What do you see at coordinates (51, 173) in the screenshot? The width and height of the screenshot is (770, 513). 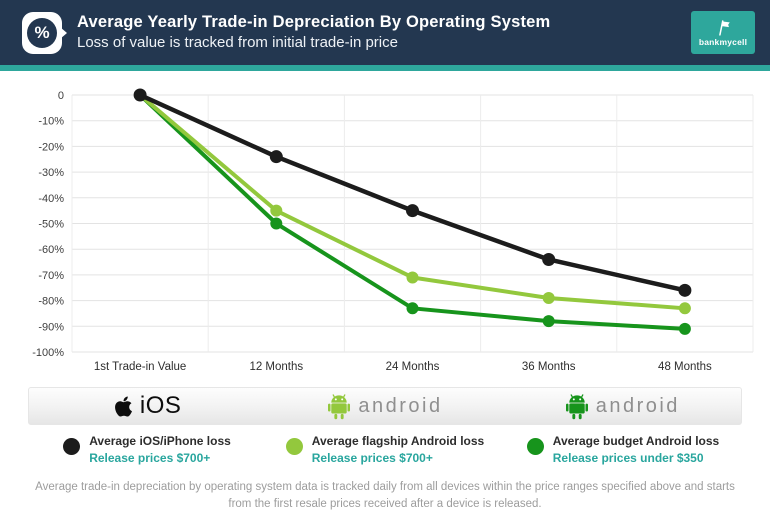 I see `y-tick-label: -30%` at bounding box center [51, 173].